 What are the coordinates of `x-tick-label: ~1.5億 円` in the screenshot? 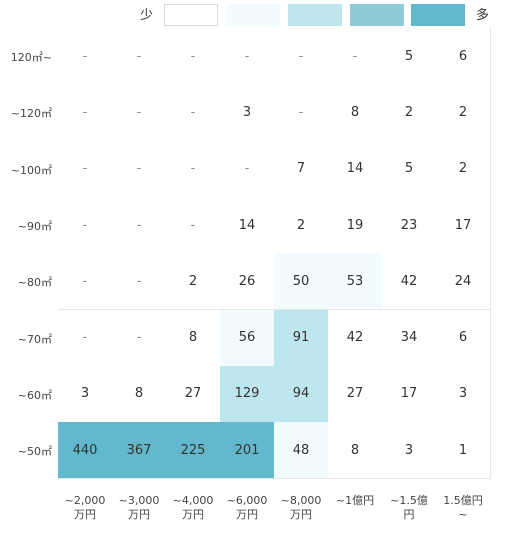 It's located at (409, 507).